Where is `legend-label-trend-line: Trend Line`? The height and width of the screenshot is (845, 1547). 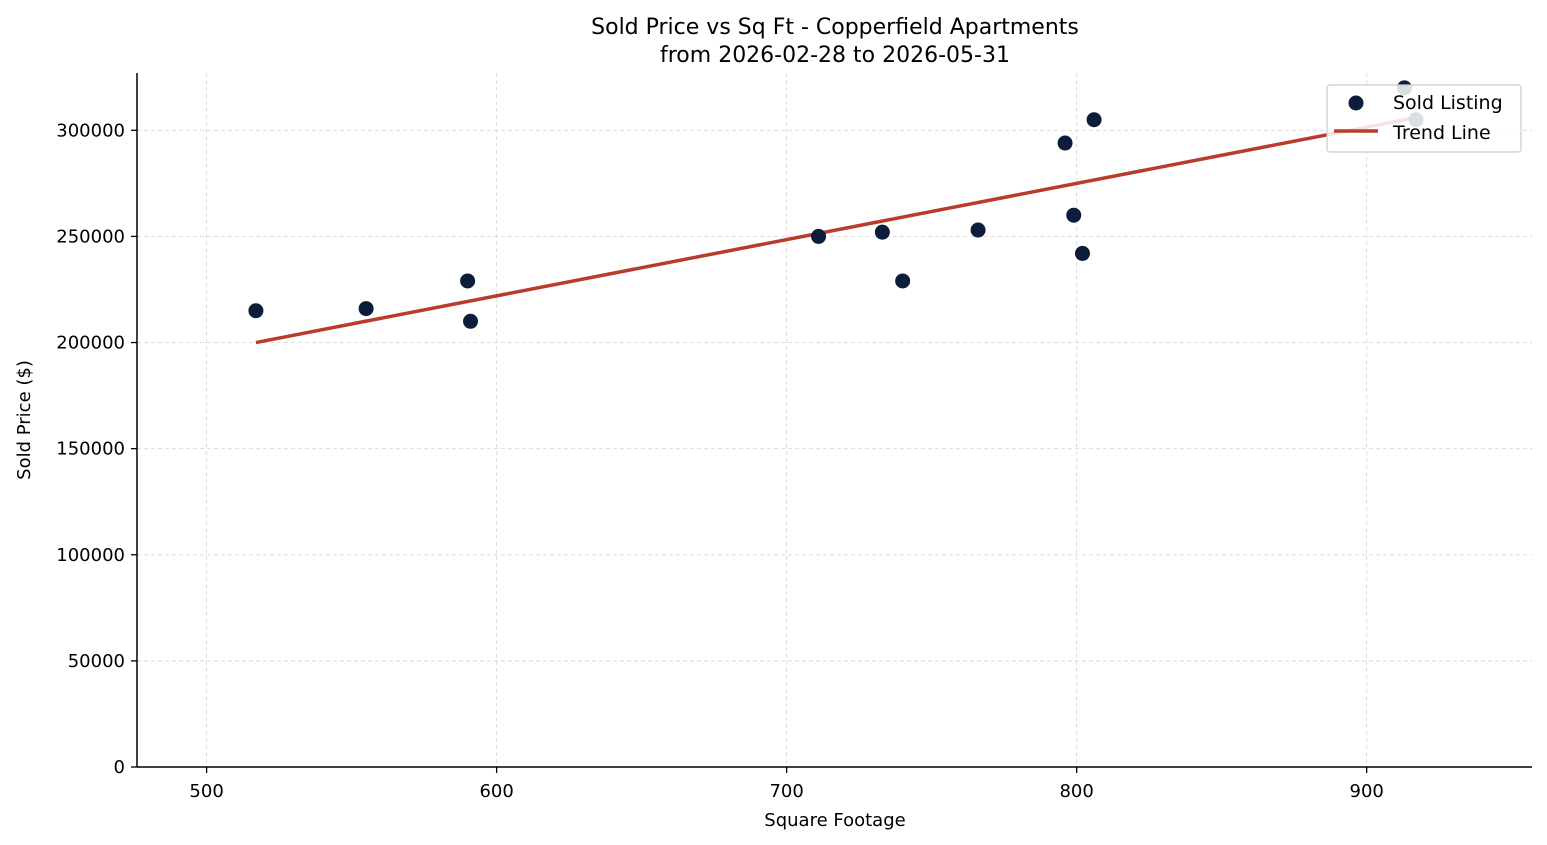
legend-label-trend-line: Trend Line is located at coordinates (1441, 133).